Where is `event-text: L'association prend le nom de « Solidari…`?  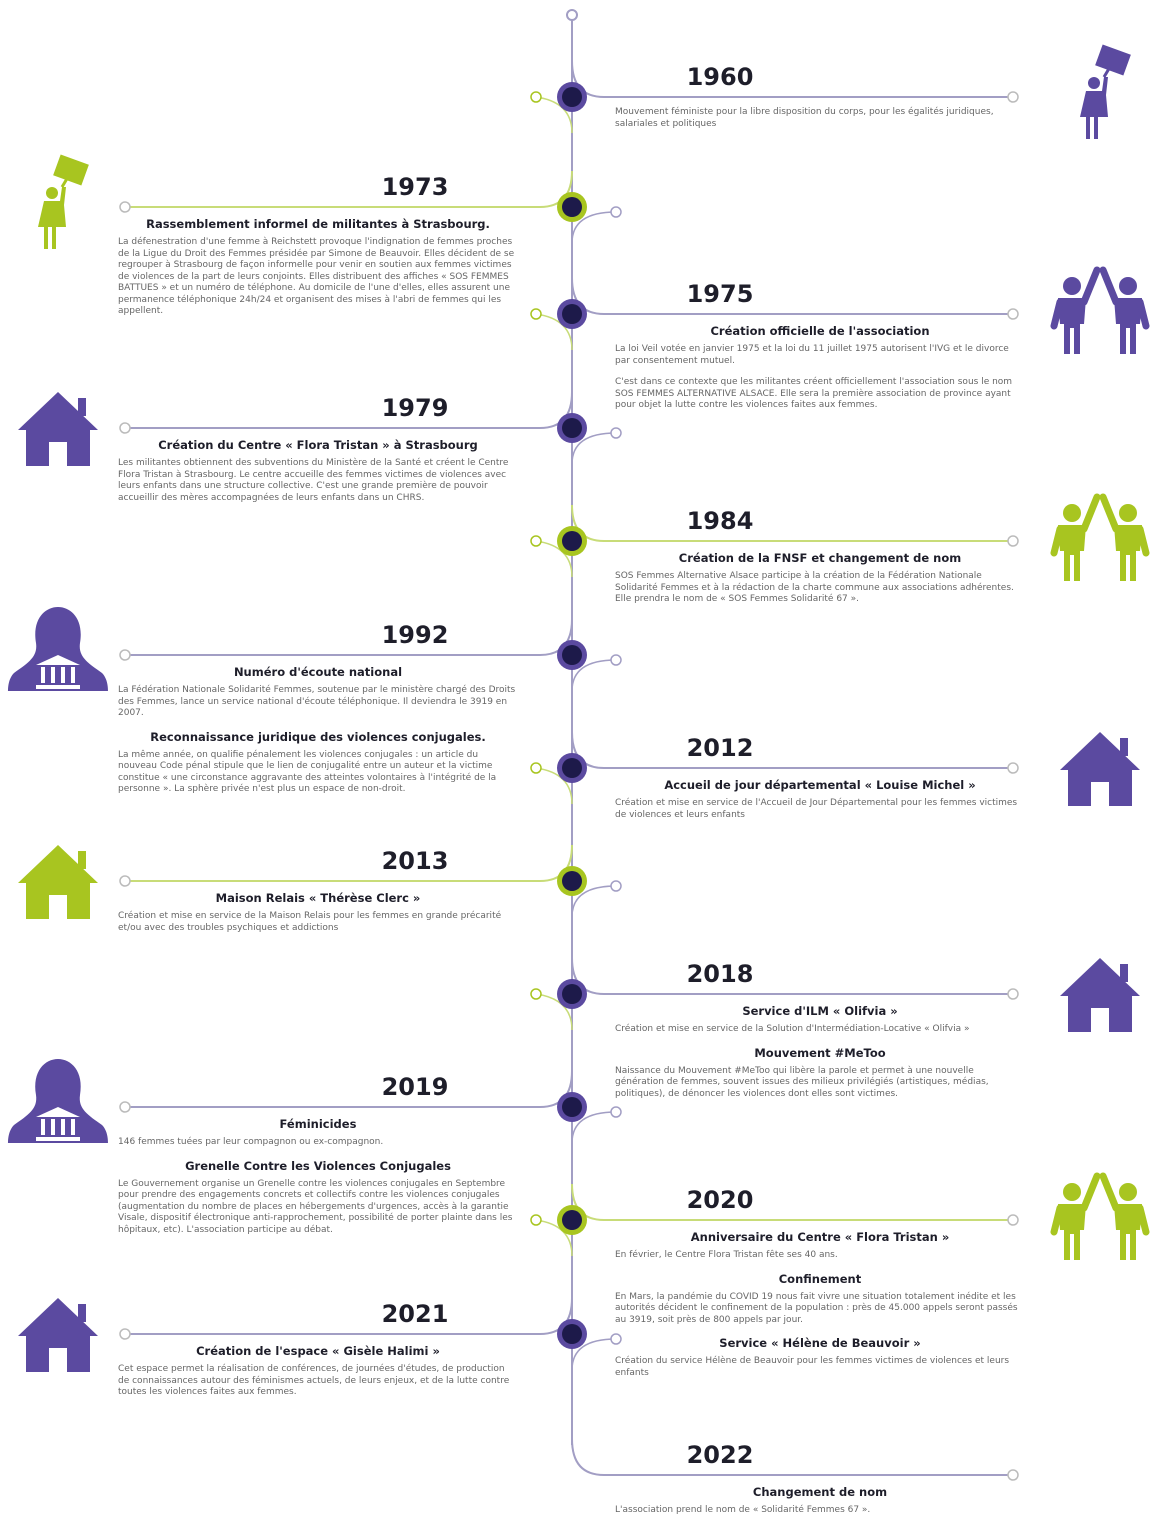 event-text: L'association prend le nom de « Solidari… is located at coordinates (743, 1510).